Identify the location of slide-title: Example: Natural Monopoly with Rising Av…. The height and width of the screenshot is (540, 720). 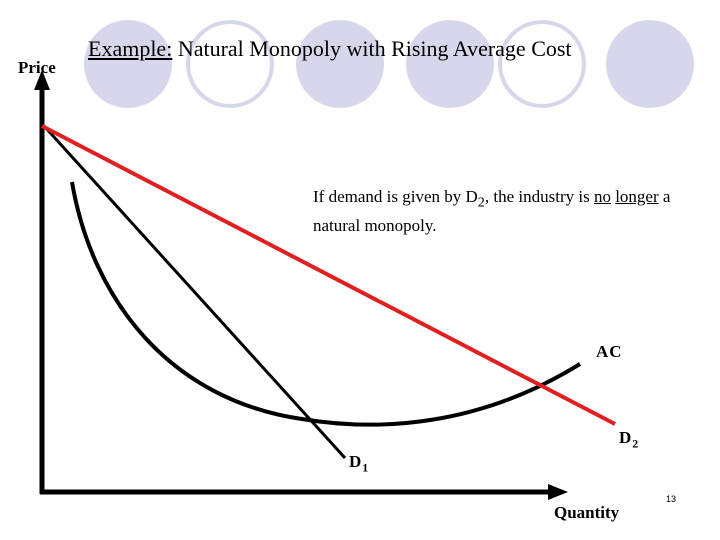
(330, 49).